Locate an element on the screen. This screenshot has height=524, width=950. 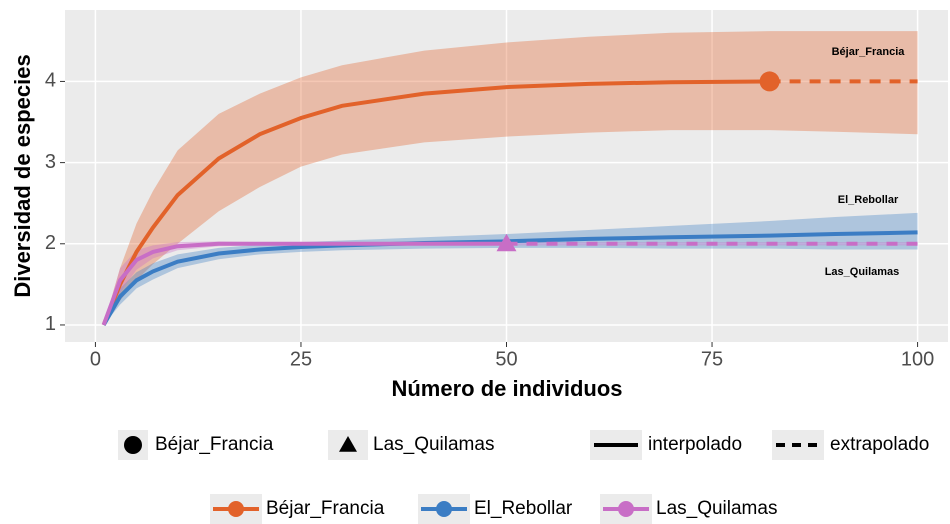
legend-label: interpolado is located at coordinates (695, 444).